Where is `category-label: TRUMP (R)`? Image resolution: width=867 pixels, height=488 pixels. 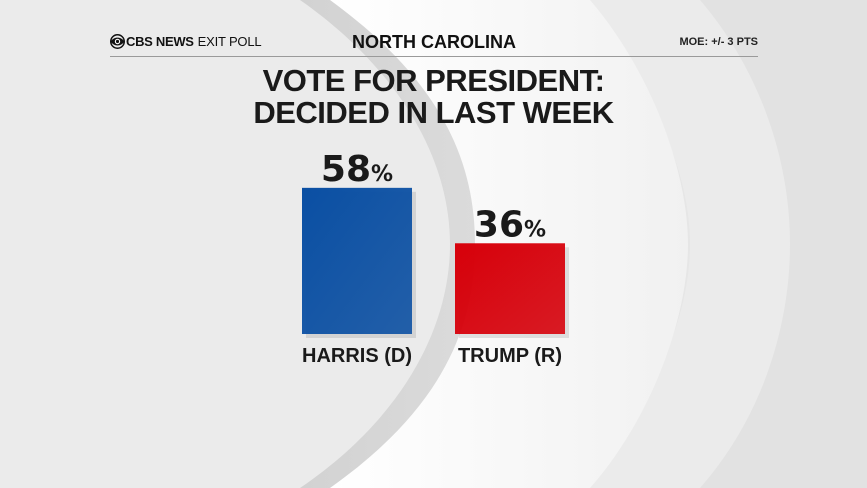
category-label: TRUMP (R) is located at coordinates (510, 356).